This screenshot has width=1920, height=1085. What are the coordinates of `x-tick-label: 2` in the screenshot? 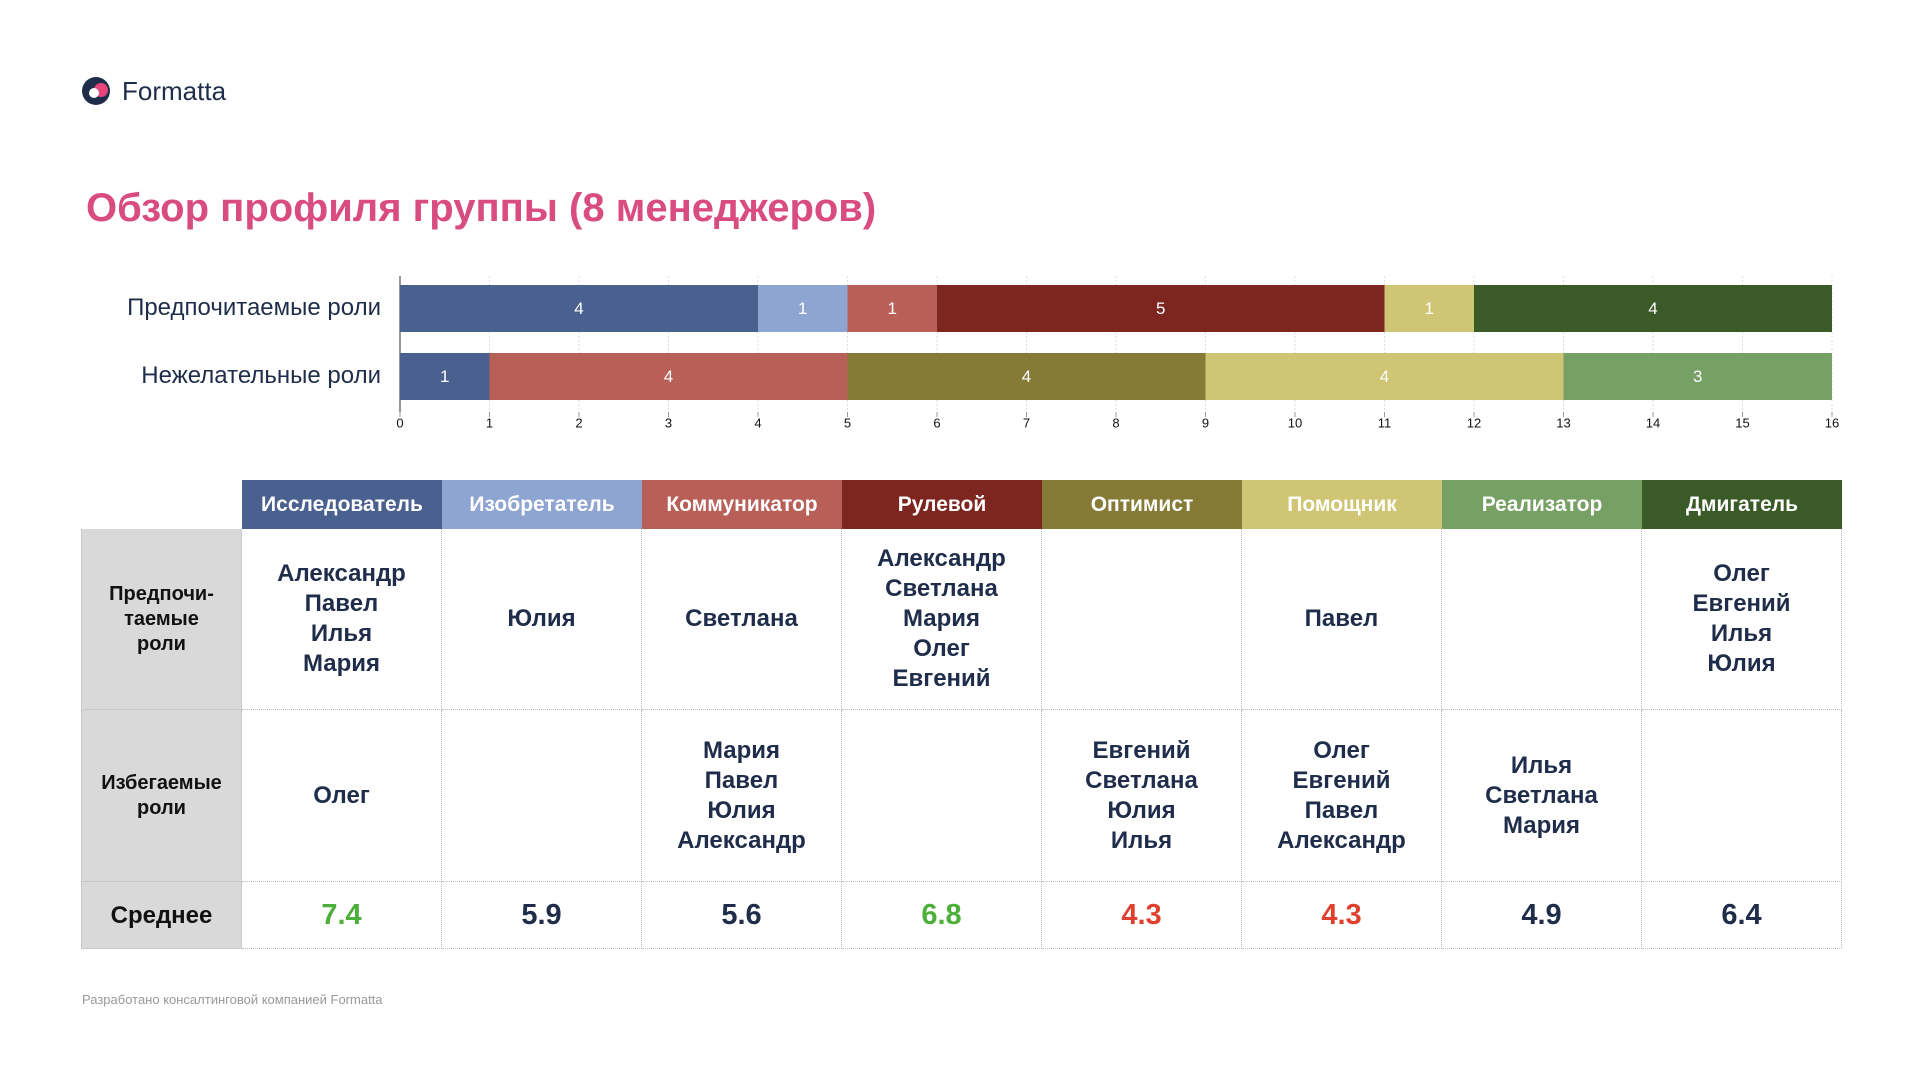 It's located at (578, 422).